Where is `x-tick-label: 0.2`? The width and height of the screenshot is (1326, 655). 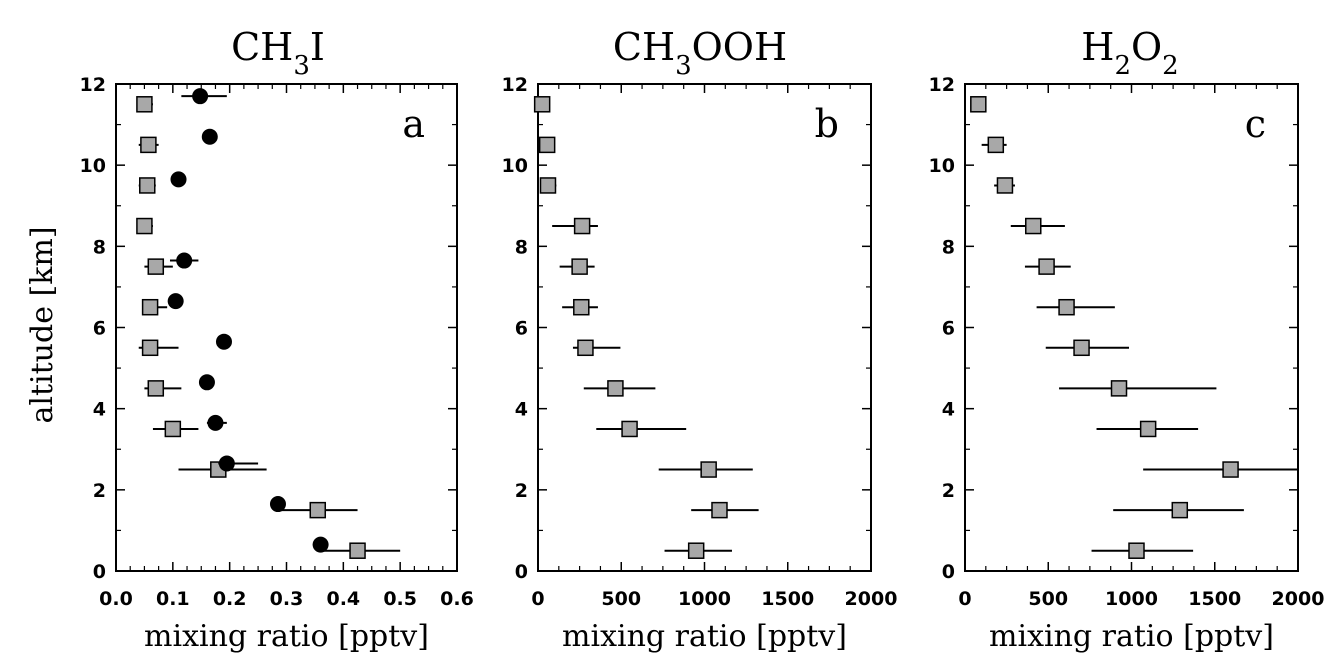
x-tick-label: 0.2 is located at coordinates (230, 599).